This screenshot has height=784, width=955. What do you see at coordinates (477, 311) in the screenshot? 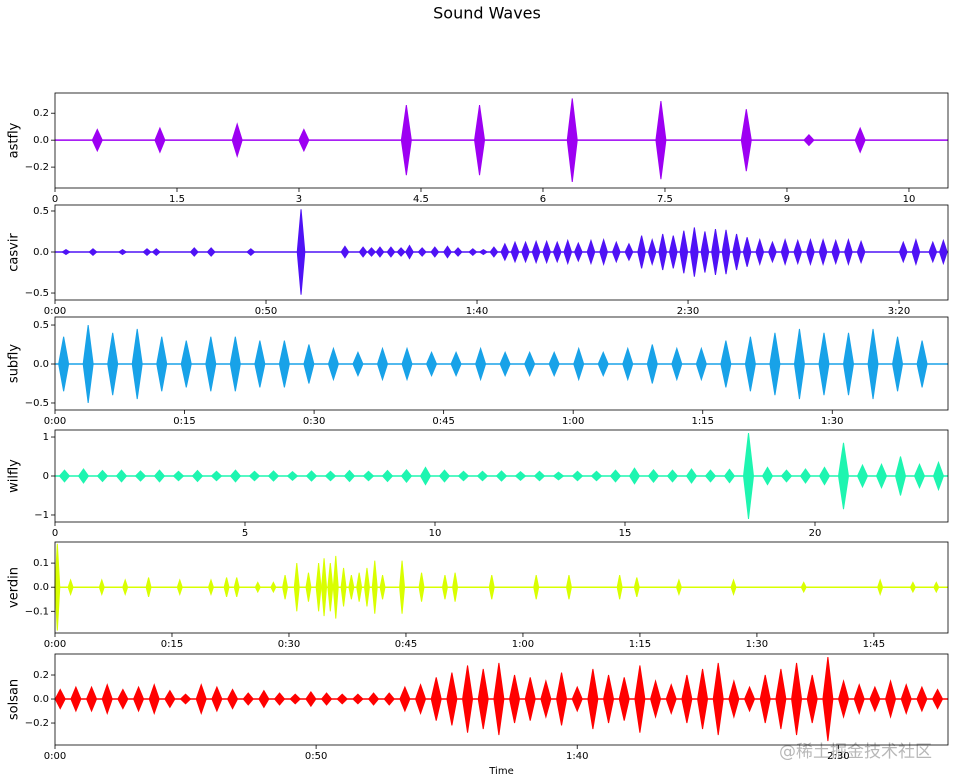
I see `x-tick-label: 1:40` at bounding box center [477, 311].